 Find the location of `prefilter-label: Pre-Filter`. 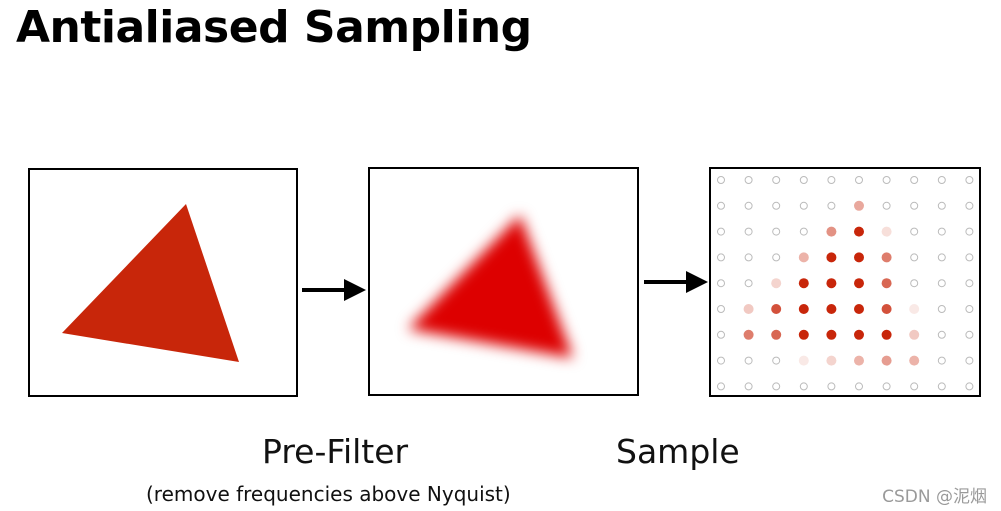

prefilter-label: Pre-Filter is located at coordinates (335, 451).